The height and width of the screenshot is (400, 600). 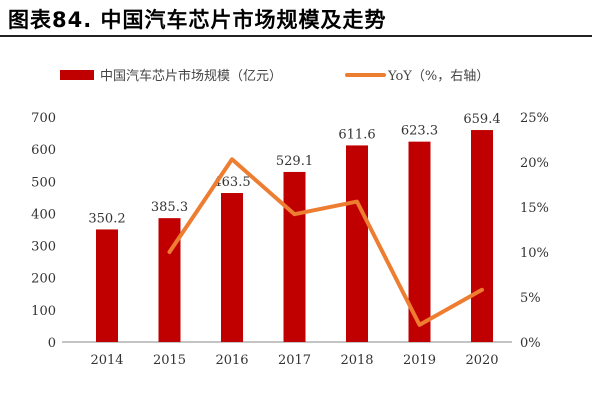 I want to click on left-tick-label: 0, so click(x=52, y=343).